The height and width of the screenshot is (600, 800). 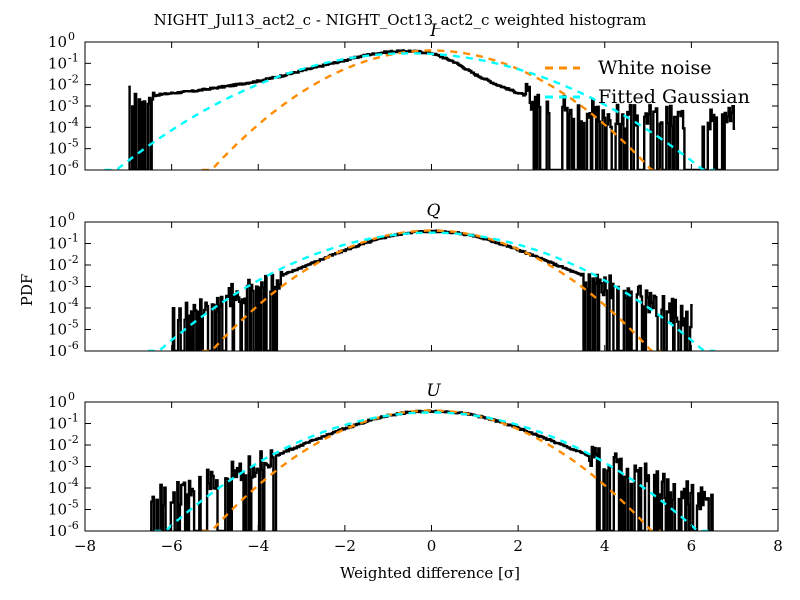 What do you see at coordinates (605, 546) in the screenshot?
I see `x-tick-label: 4` at bounding box center [605, 546].